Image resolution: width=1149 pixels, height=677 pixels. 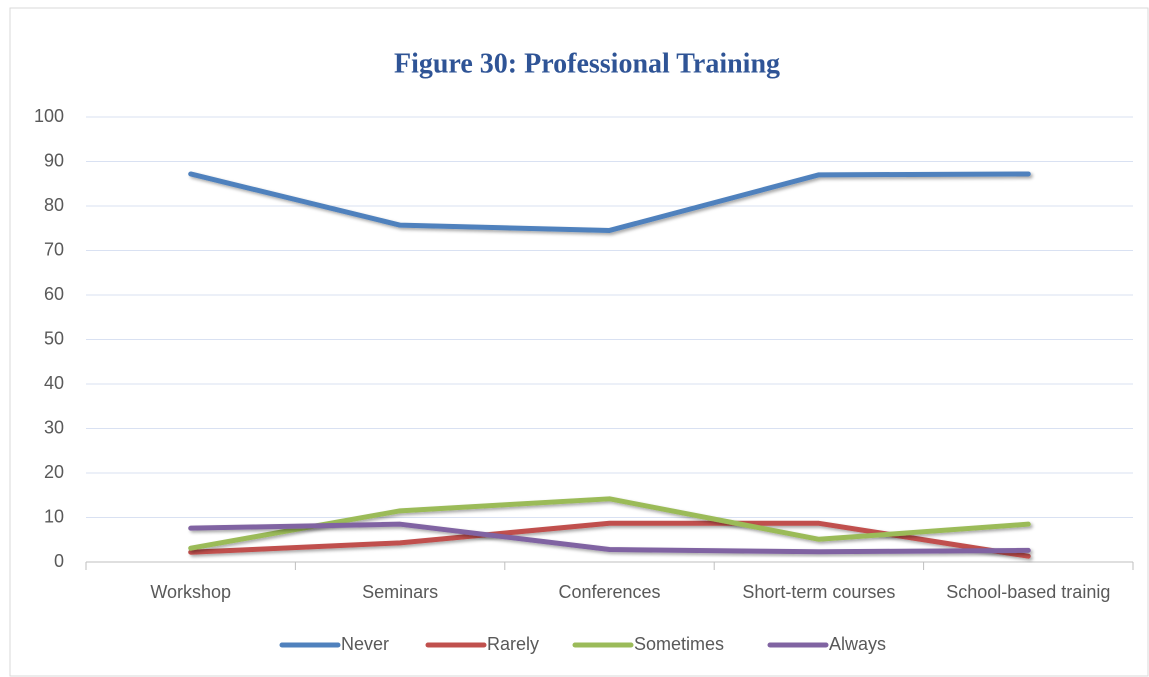 I want to click on x-tick-label: Seminars, so click(x=400, y=592).